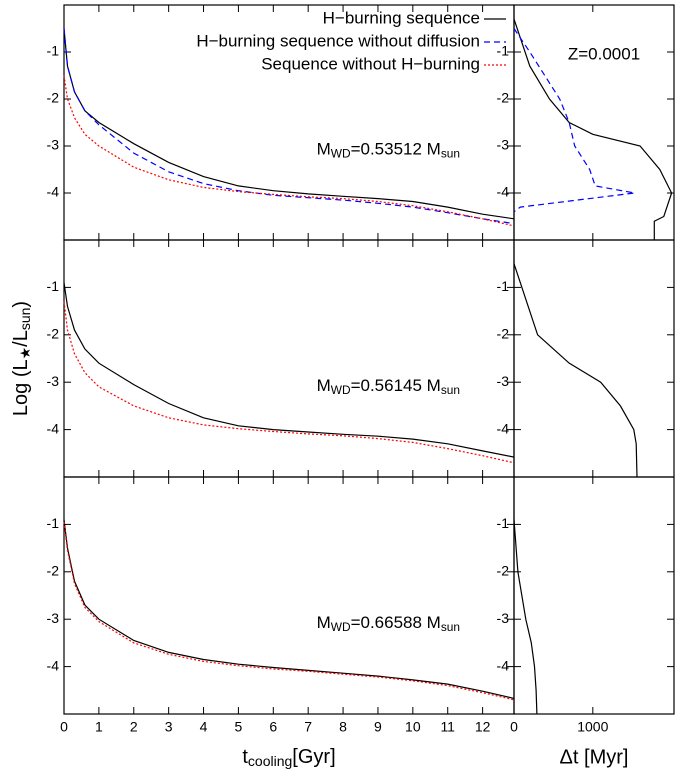  Describe the element at coordinates (169, 727) in the screenshot. I see `x-tick-label: 3` at that location.